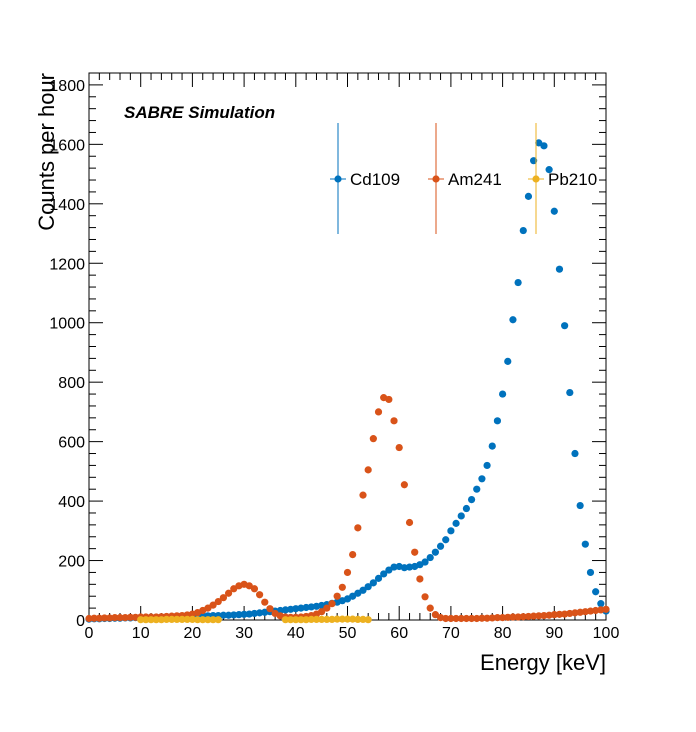 The image size is (696, 732). I want to click on legend-label-am241: Am241, so click(475, 179).